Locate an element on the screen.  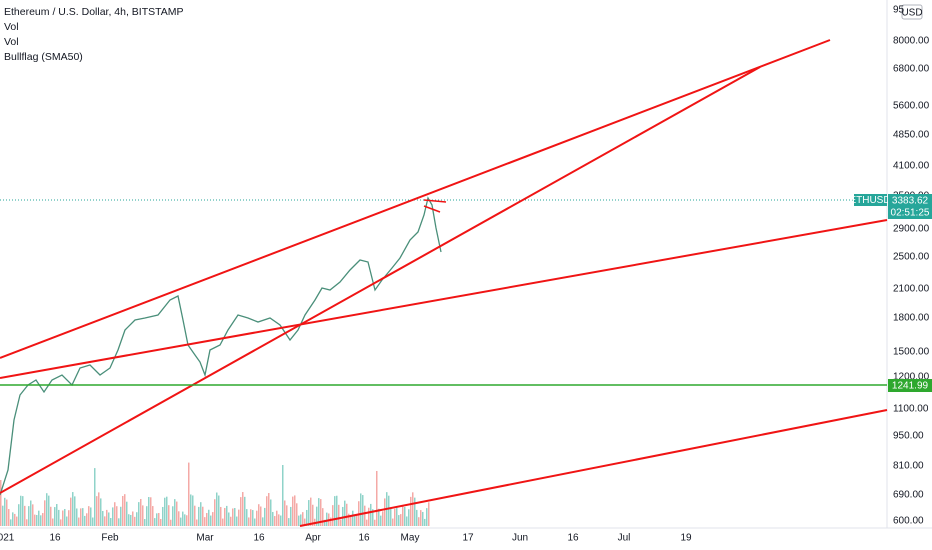
symbol-badge-text: ETHUSD is located at coordinates (869, 200).